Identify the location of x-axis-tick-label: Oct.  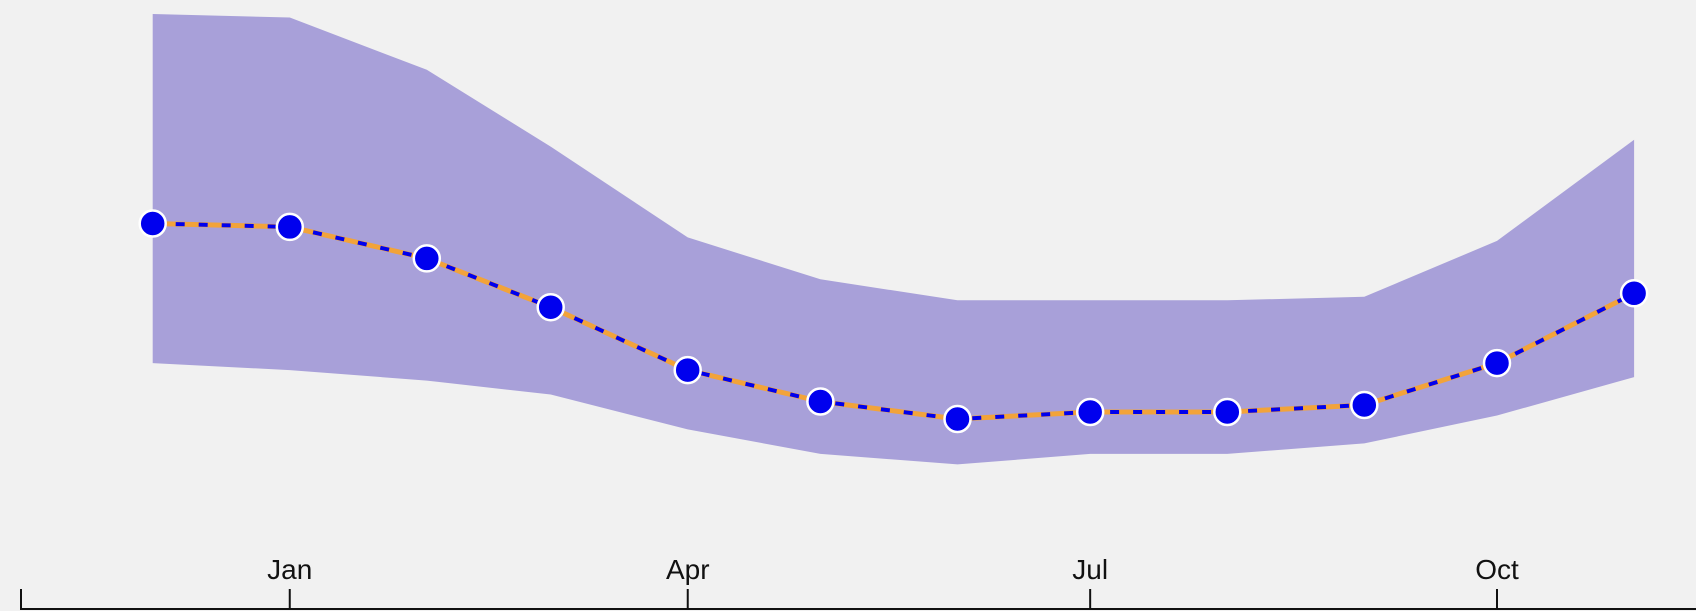
(1497, 569).